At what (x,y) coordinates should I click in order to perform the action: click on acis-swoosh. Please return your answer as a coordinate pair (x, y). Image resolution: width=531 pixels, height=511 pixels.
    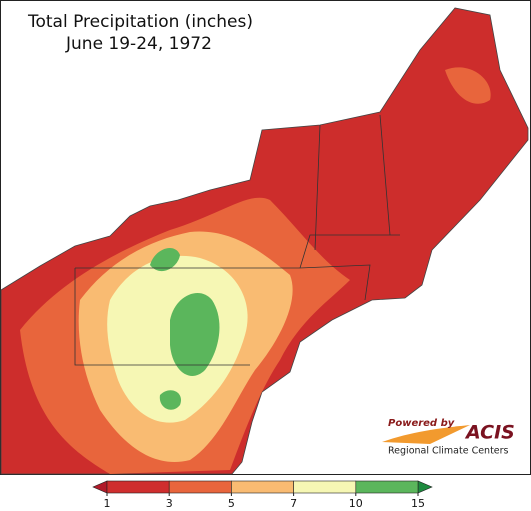
    Looking at the image, I should click on (426, 434).